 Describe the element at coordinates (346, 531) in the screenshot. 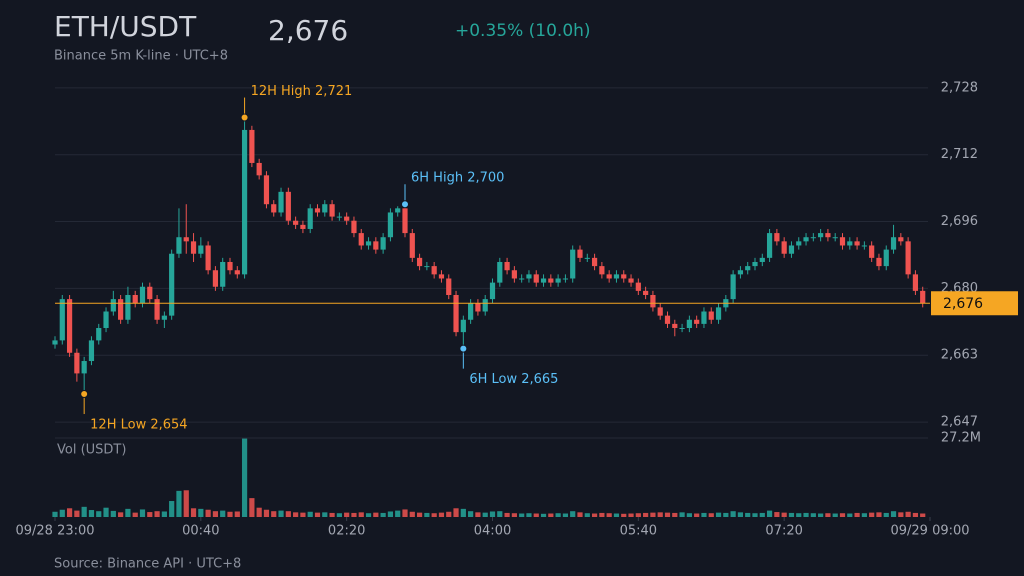

I see `x-tick-label: 02:20` at that location.